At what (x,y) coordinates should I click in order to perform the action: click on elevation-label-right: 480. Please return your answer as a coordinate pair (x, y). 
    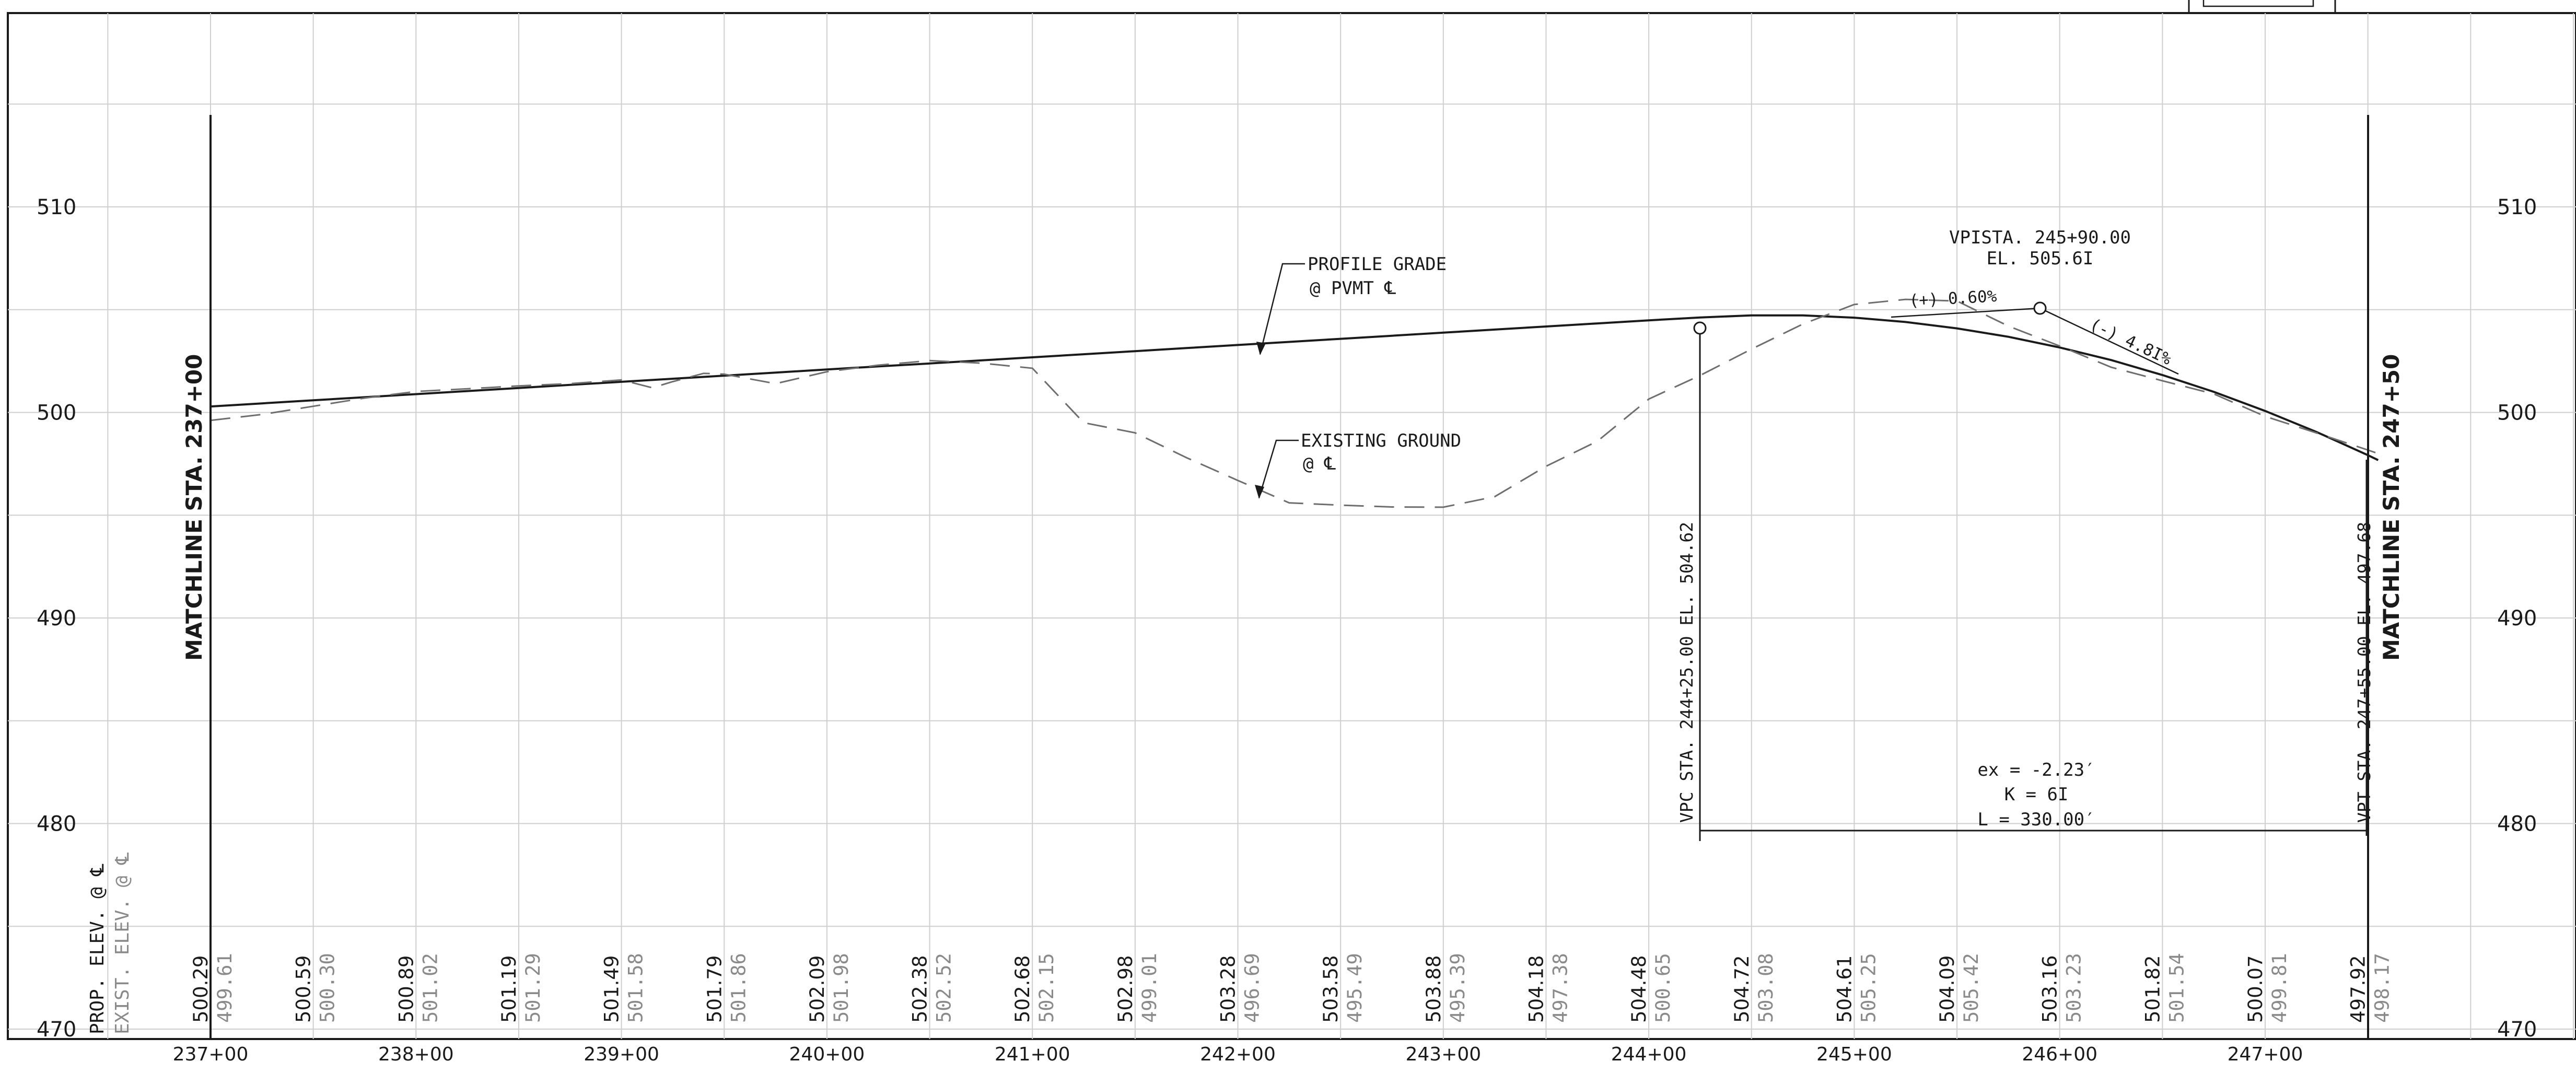
    Looking at the image, I should click on (2517, 824).